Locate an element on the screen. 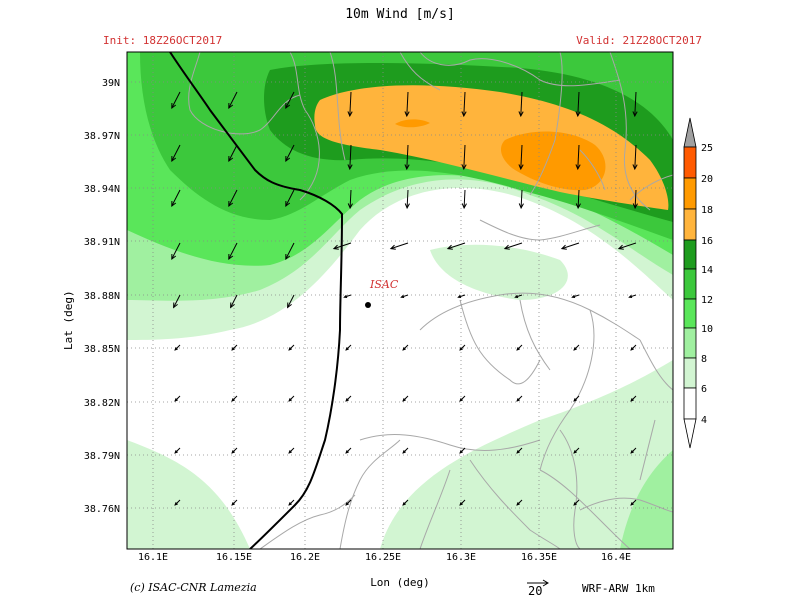 This screenshot has height=600, width=800. station-marker is located at coordinates (368, 305).